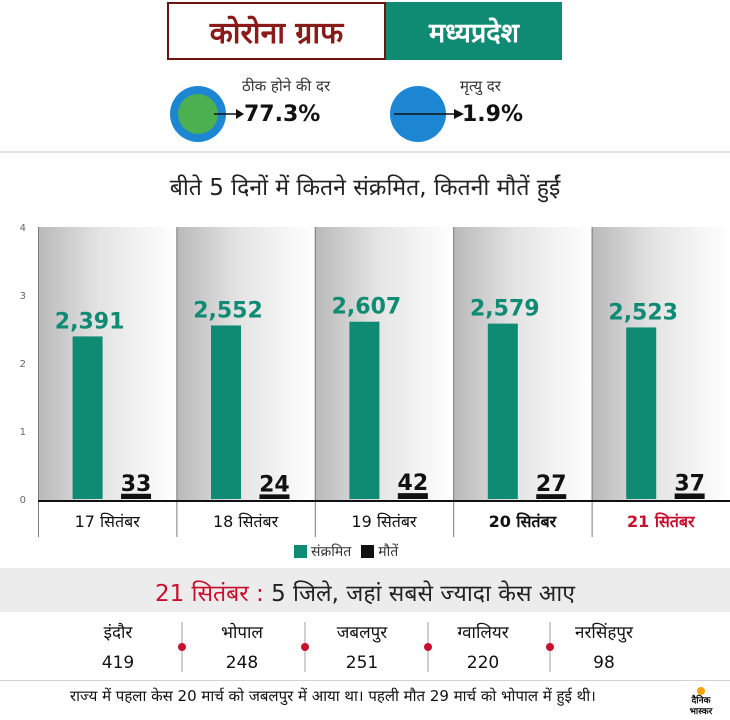 This screenshot has width=730, height=720. I want to click on recovery-value: 77.3%, so click(282, 114).